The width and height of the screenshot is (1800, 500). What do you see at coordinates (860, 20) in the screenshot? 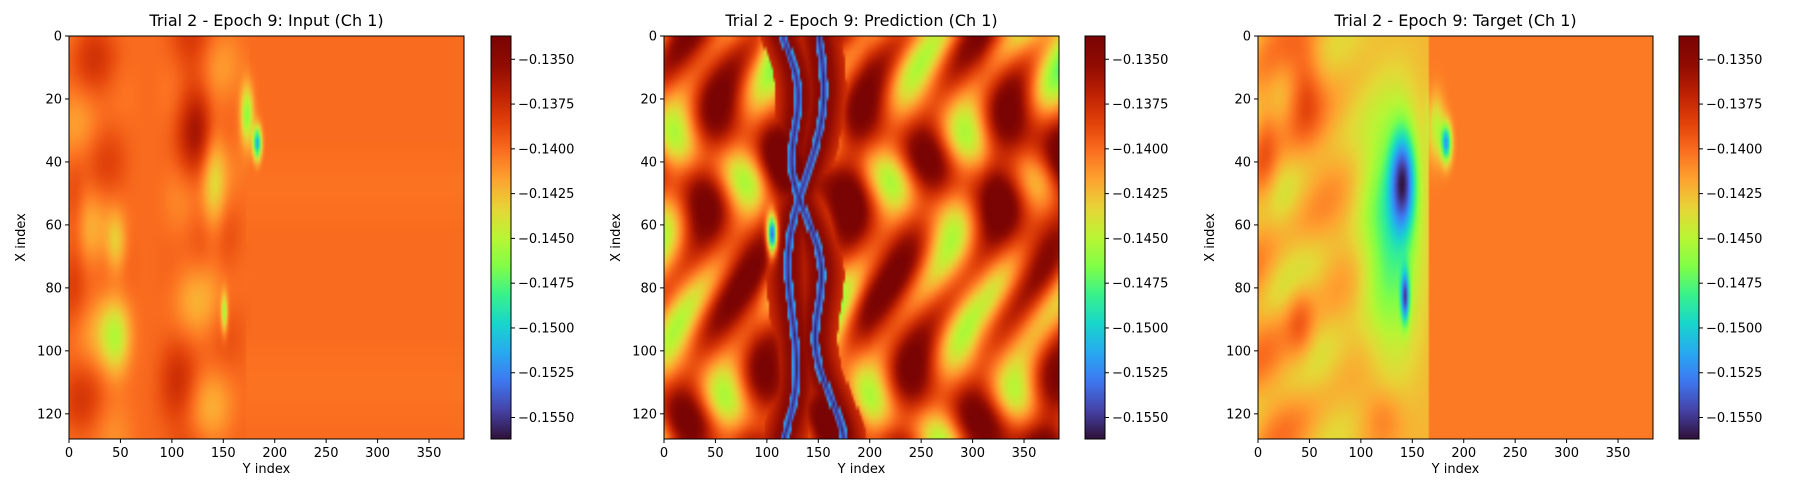
I see `chart-title: Trial 2 - Epoch 9: Prediction (Ch 1)` at bounding box center [860, 20].